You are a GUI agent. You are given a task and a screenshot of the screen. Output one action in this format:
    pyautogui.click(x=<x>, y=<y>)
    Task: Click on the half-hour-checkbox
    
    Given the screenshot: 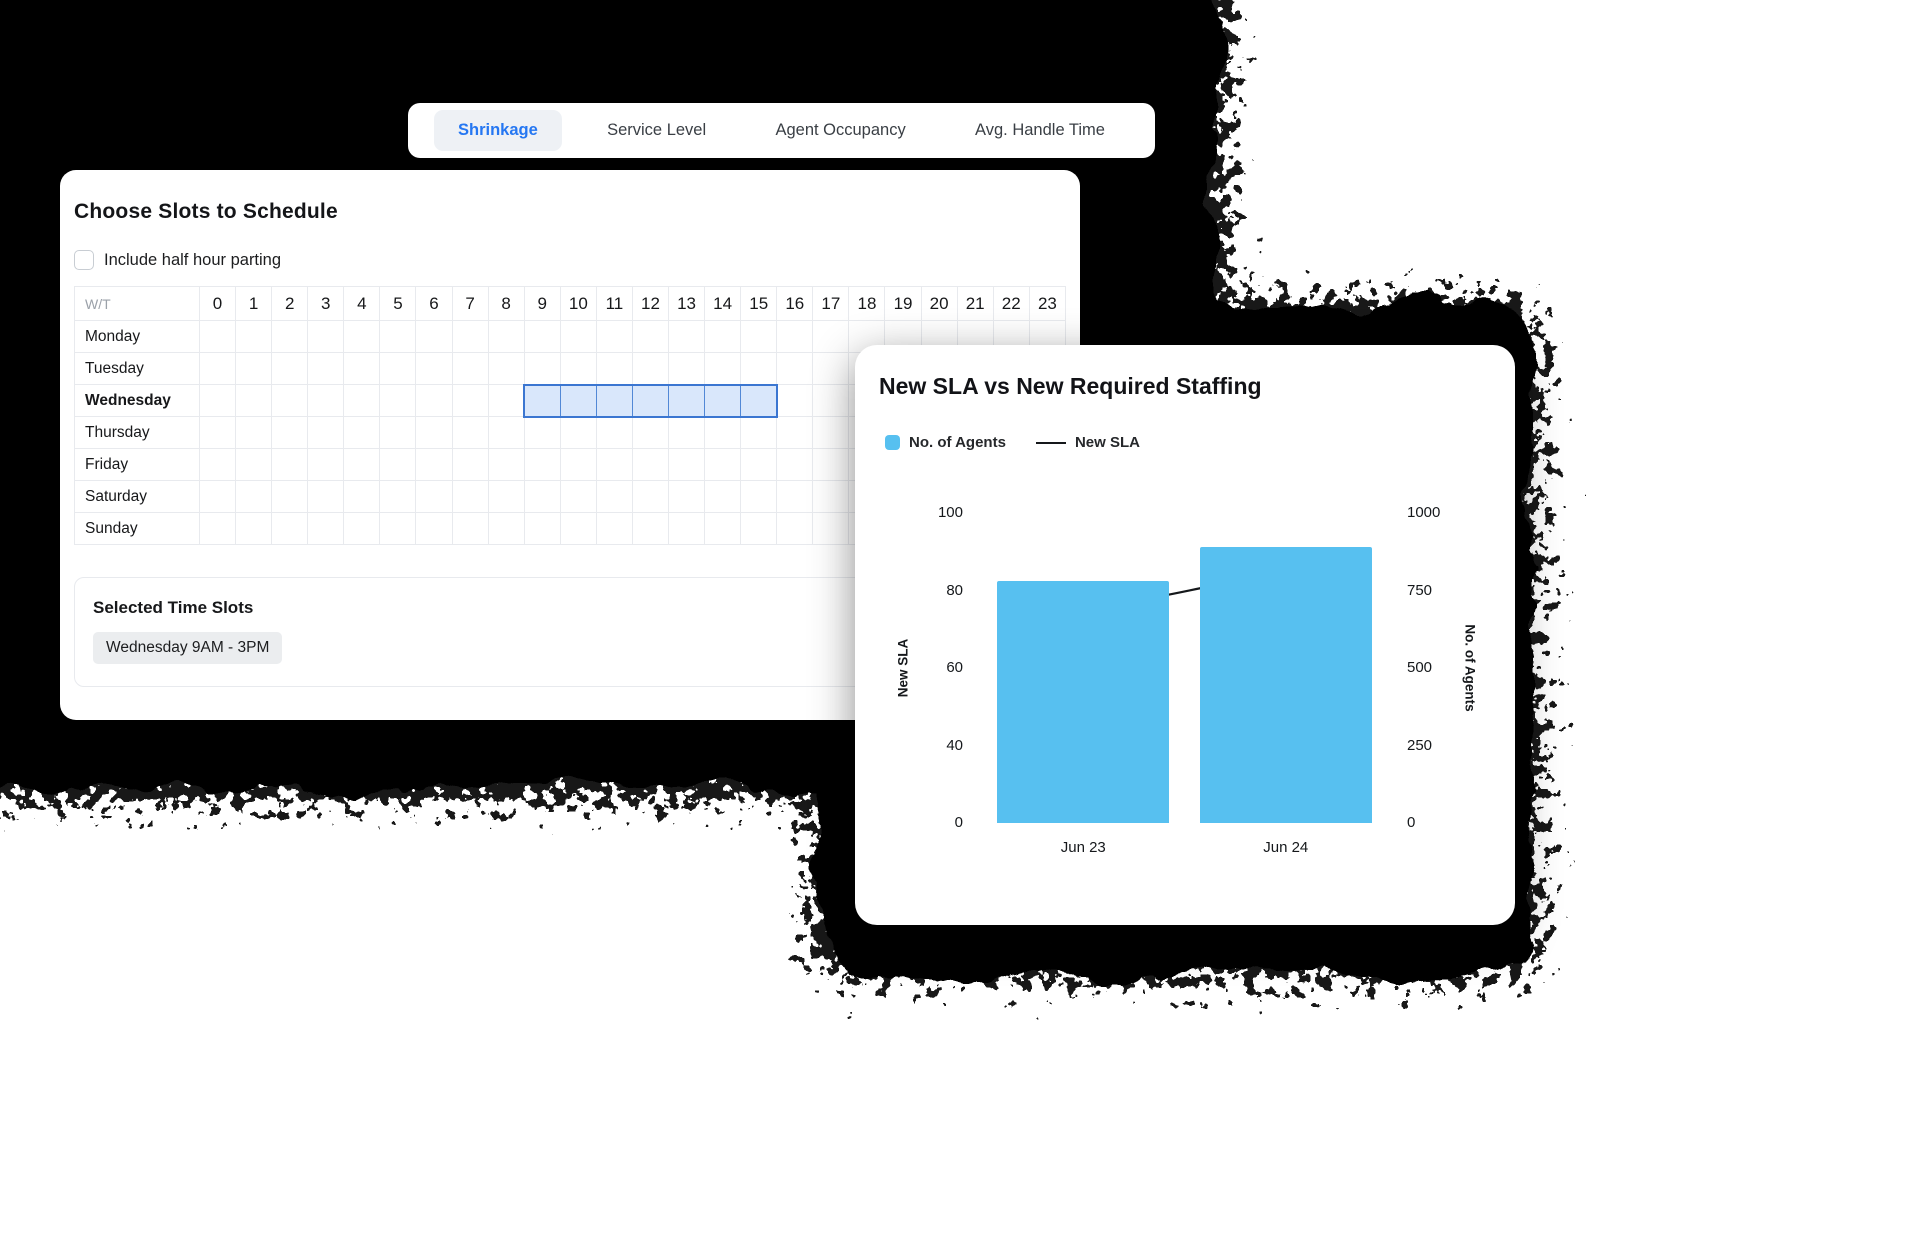 What is the action you would take?
    pyautogui.click(x=84, y=260)
    